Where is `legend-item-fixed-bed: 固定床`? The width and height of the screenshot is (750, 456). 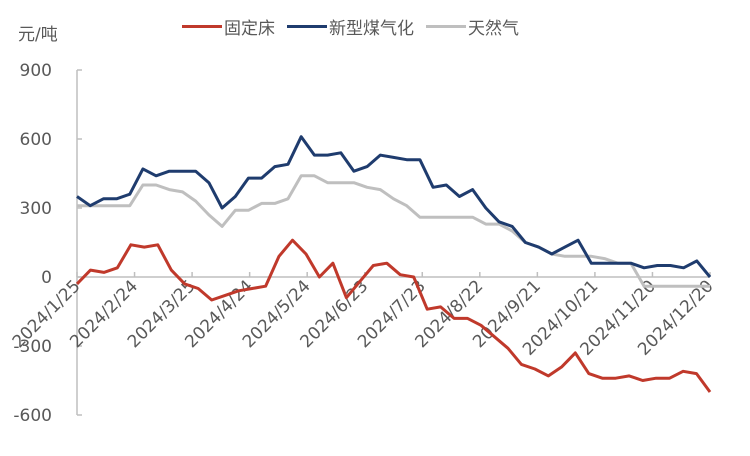
legend-item-fixed-bed: 固定床 is located at coordinates (228, 26).